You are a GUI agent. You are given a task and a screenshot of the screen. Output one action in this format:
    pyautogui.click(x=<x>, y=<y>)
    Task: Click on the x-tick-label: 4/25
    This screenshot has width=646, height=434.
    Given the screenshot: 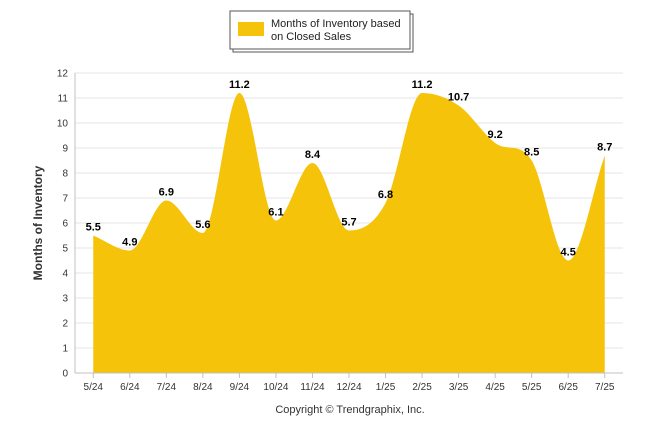 What is the action you would take?
    pyautogui.click(x=495, y=387)
    